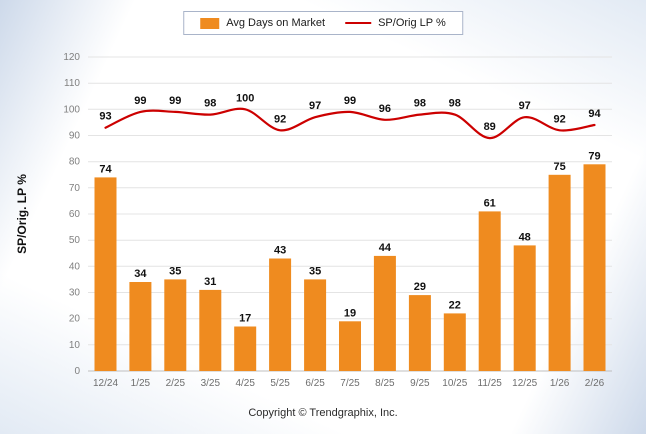 The image size is (646, 434). I want to click on chart-legend: Avg Days on Market SP/Orig LP %, so click(323, 23).